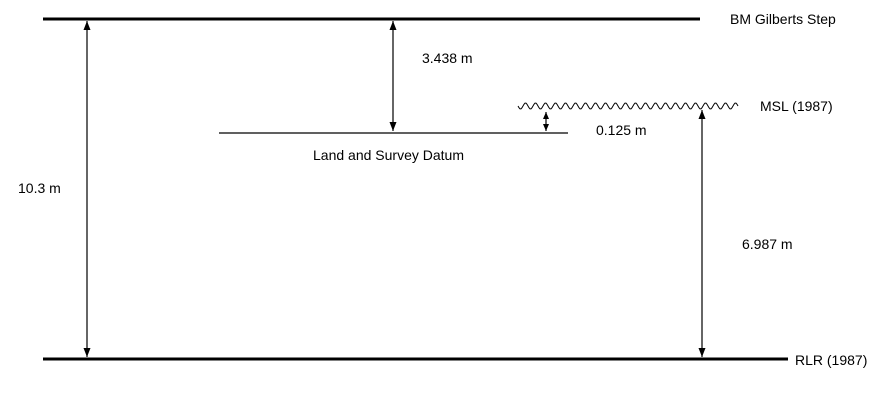 The width and height of the screenshot is (875, 400). Describe the element at coordinates (621, 130) in the screenshot. I see `land-datum-to-msl-value: 0.125 m` at that location.